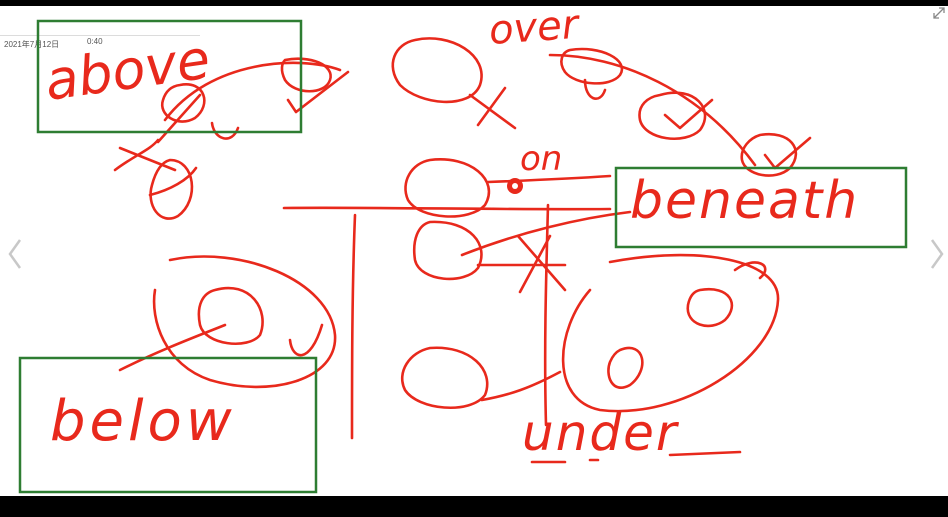 The width and height of the screenshot is (948, 517). Describe the element at coordinates (447, 250) in the screenshot. I see `beneath-circle` at that location.